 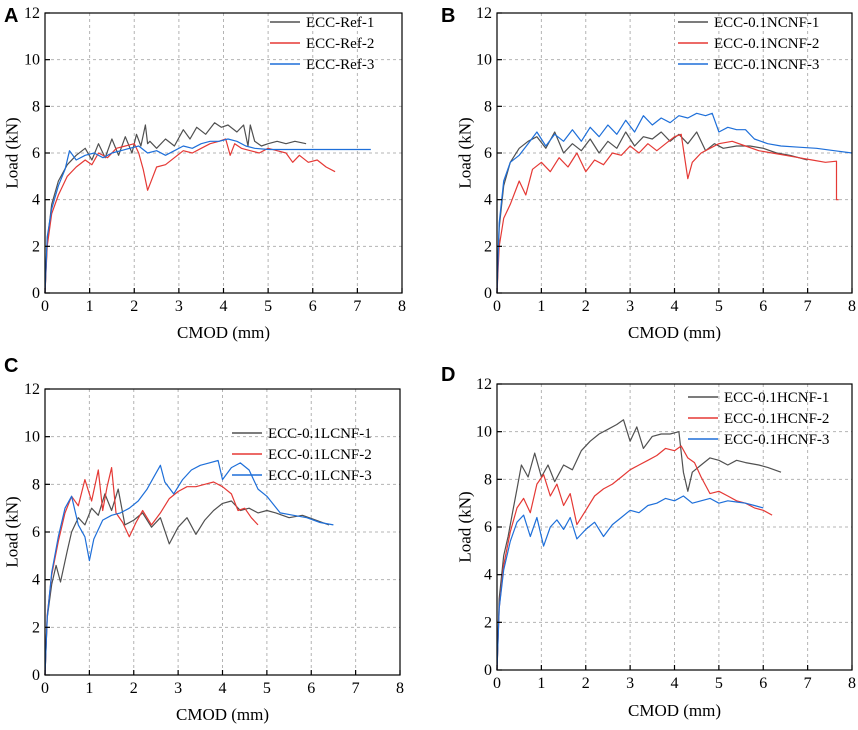 What do you see at coordinates (320, 434) in the screenshot?
I see `legend-label: ECC-0.1LCNF-1` at bounding box center [320, 434].